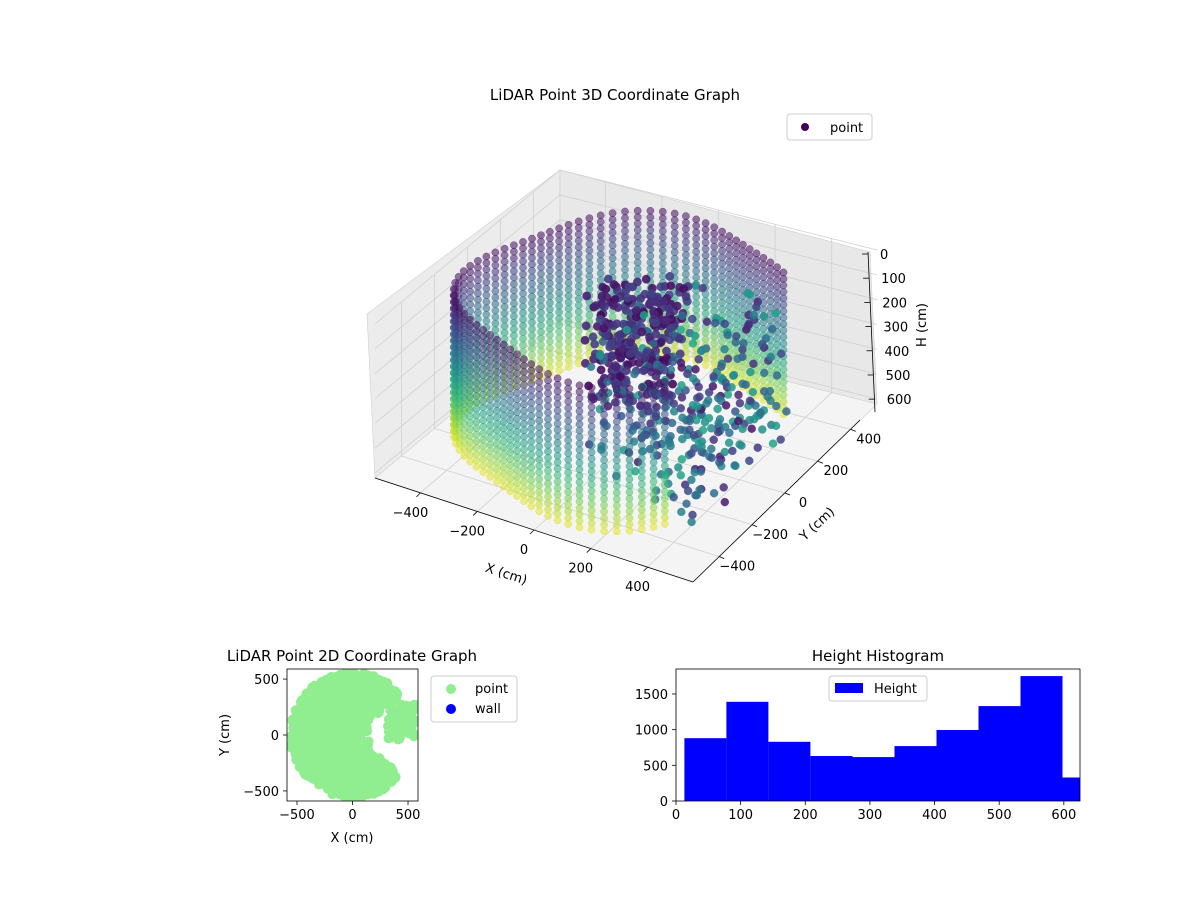  What do you see at coordinates (580, 569) in the screenshot?
I see `chart-3d-xtick-label: 200` at bounding box center [580, 569].